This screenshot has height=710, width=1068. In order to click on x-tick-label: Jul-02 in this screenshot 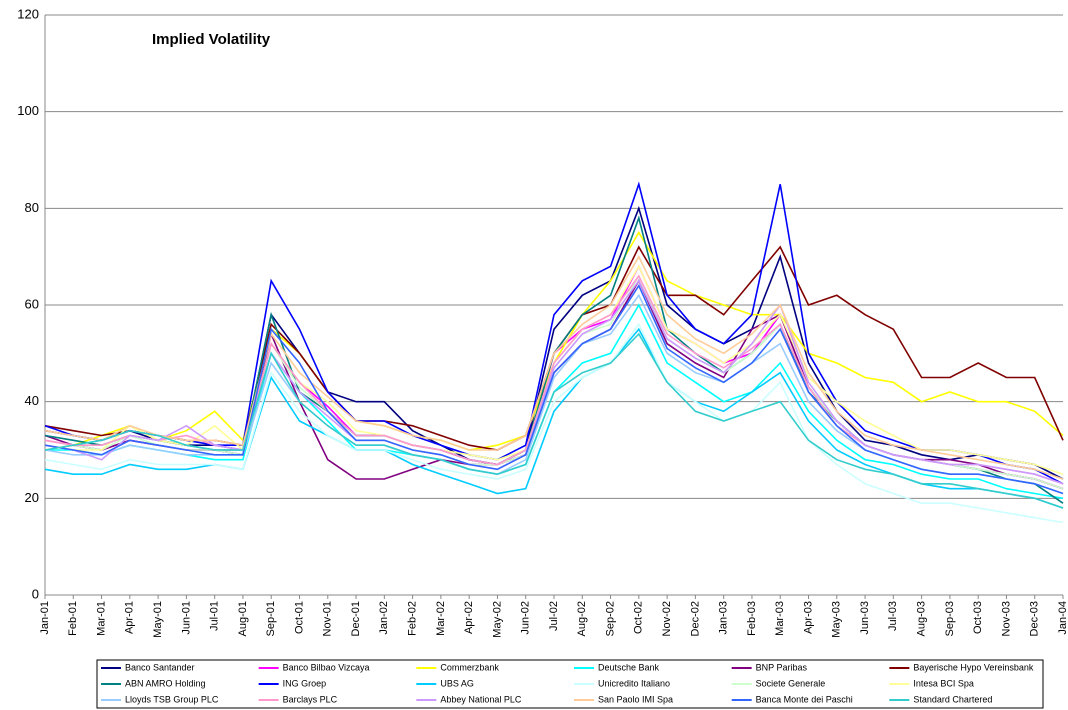, I will do `click(554, 616)`.